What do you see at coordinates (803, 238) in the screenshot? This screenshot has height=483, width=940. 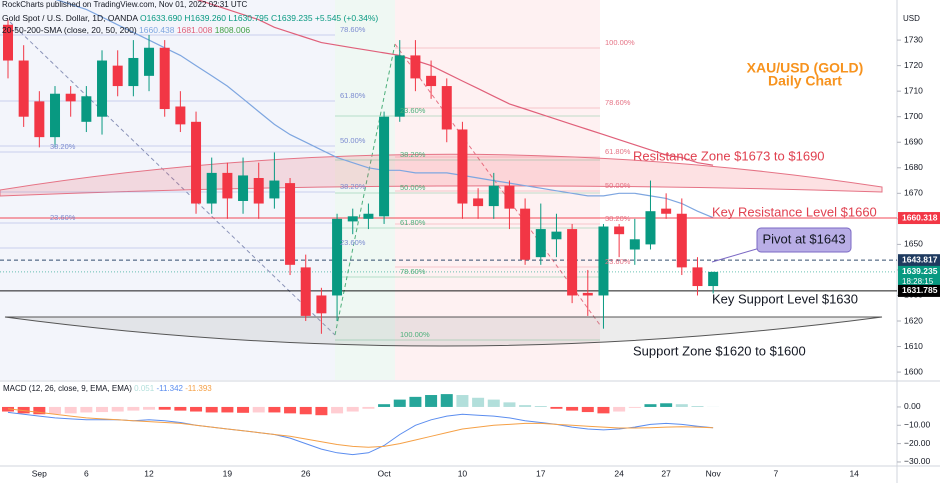 I see `annotation: Pivot at $1643` at bounding box center [803, 238].